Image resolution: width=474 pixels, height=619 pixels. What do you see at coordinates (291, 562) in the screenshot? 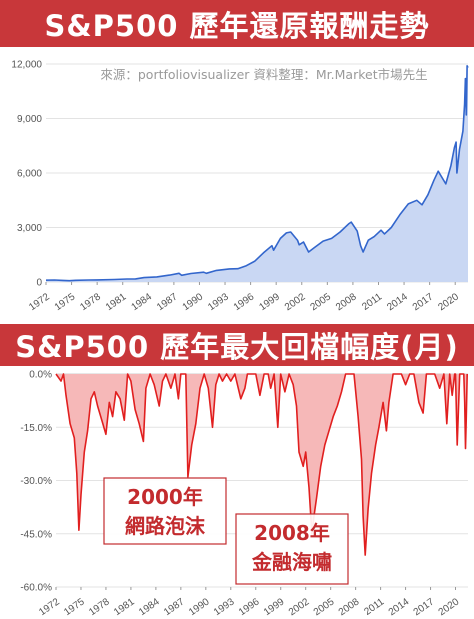
I see `annotation-event: 金融海嘯` at bounding box center [291, 562].